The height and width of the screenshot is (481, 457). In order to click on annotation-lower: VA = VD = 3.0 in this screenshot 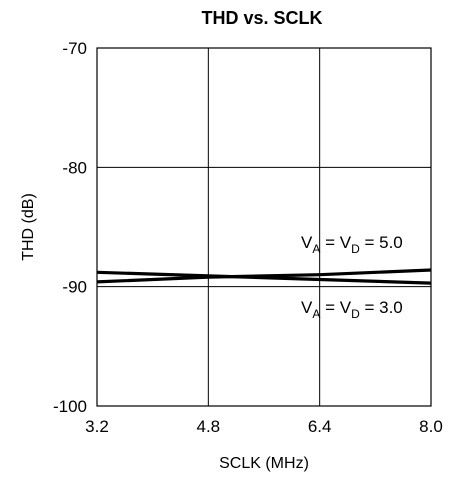, I will do `click(352, 309)`.